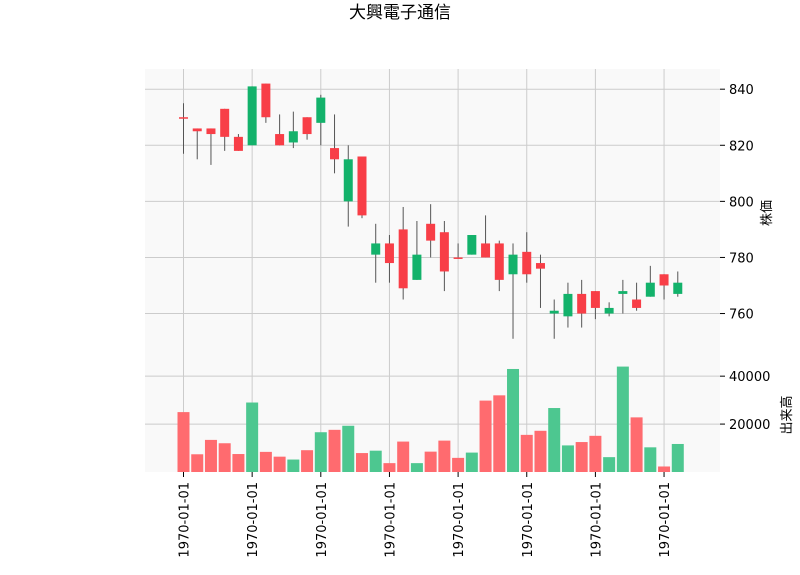 Image resolution: width=800 pixels, height=575 pixels. What do you see at coordinates (741, 202) in the screenshot?
I see `price-y-tick-label: 800` at bounding box center [741, 202].